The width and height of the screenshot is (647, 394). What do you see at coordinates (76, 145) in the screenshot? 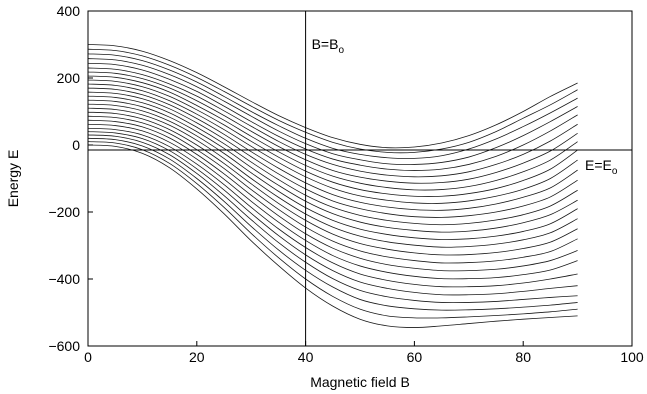
I see `y-tick-label: 0` at bounding box center [76, 145].